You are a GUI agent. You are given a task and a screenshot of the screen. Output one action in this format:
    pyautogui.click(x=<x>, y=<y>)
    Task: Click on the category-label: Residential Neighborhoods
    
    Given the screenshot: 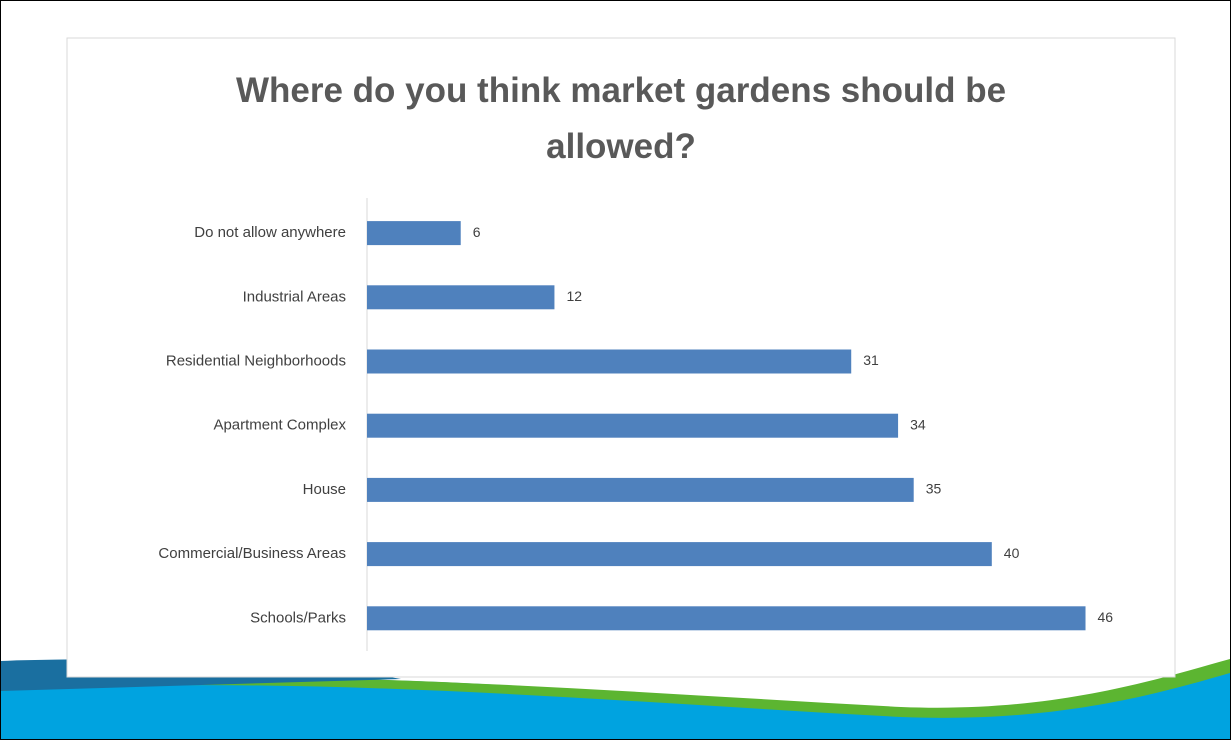 What is the action you would take?
    pyautogui.click(x=256, y=360)
    